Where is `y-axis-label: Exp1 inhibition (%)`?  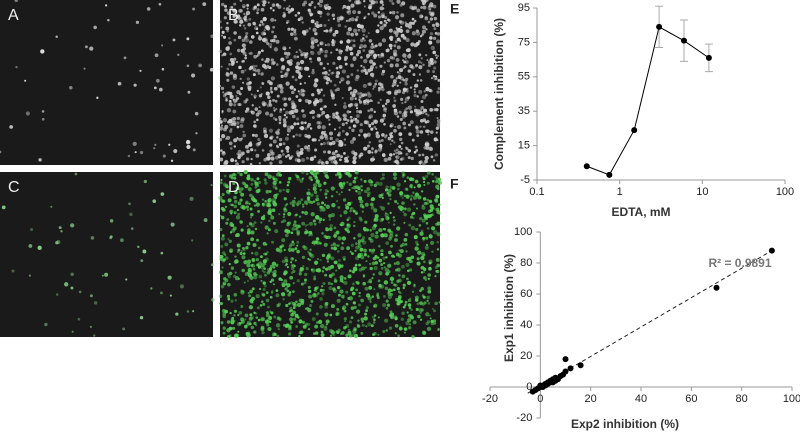 y-axis-label: Exp1 inhibition (%) is located at coordinates (509, 308).